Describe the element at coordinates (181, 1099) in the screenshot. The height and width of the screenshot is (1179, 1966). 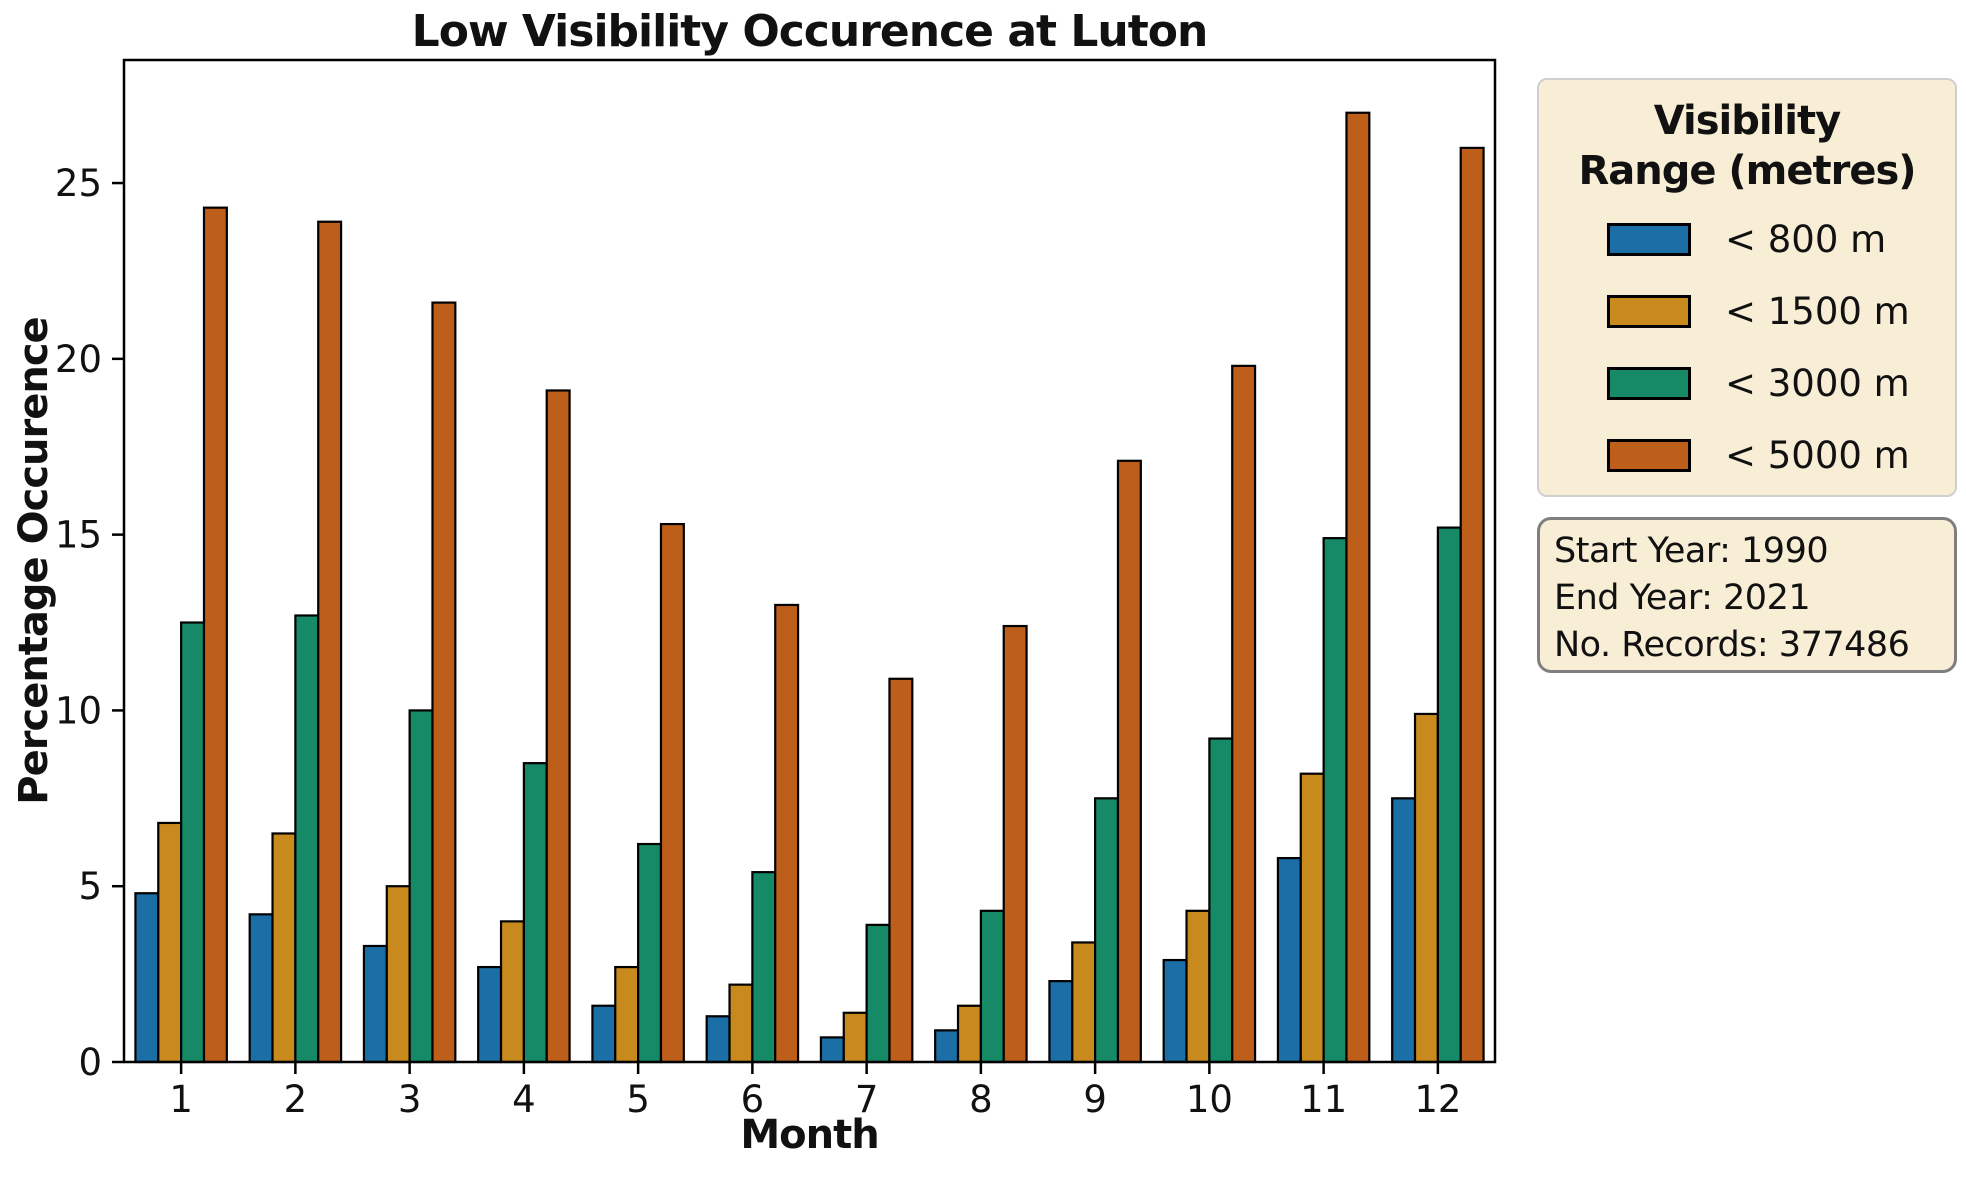
I see `x-tick-label: 1` at that location.